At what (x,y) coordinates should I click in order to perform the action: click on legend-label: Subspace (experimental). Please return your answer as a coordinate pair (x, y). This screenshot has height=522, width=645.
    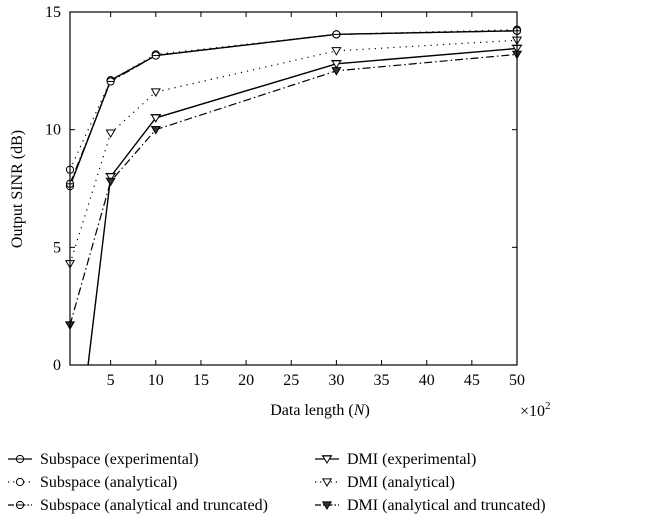
    Looking at the image, I should click on (119, 459).